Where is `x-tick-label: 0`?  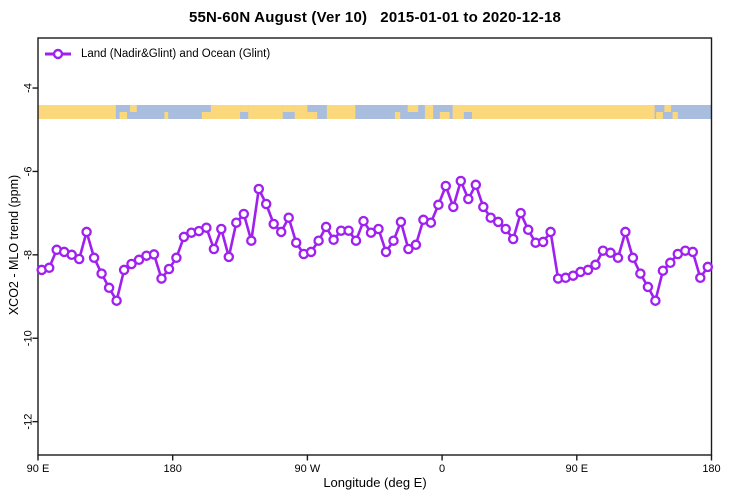
x-tick-label: 0 is located at coordinates (442, 469).